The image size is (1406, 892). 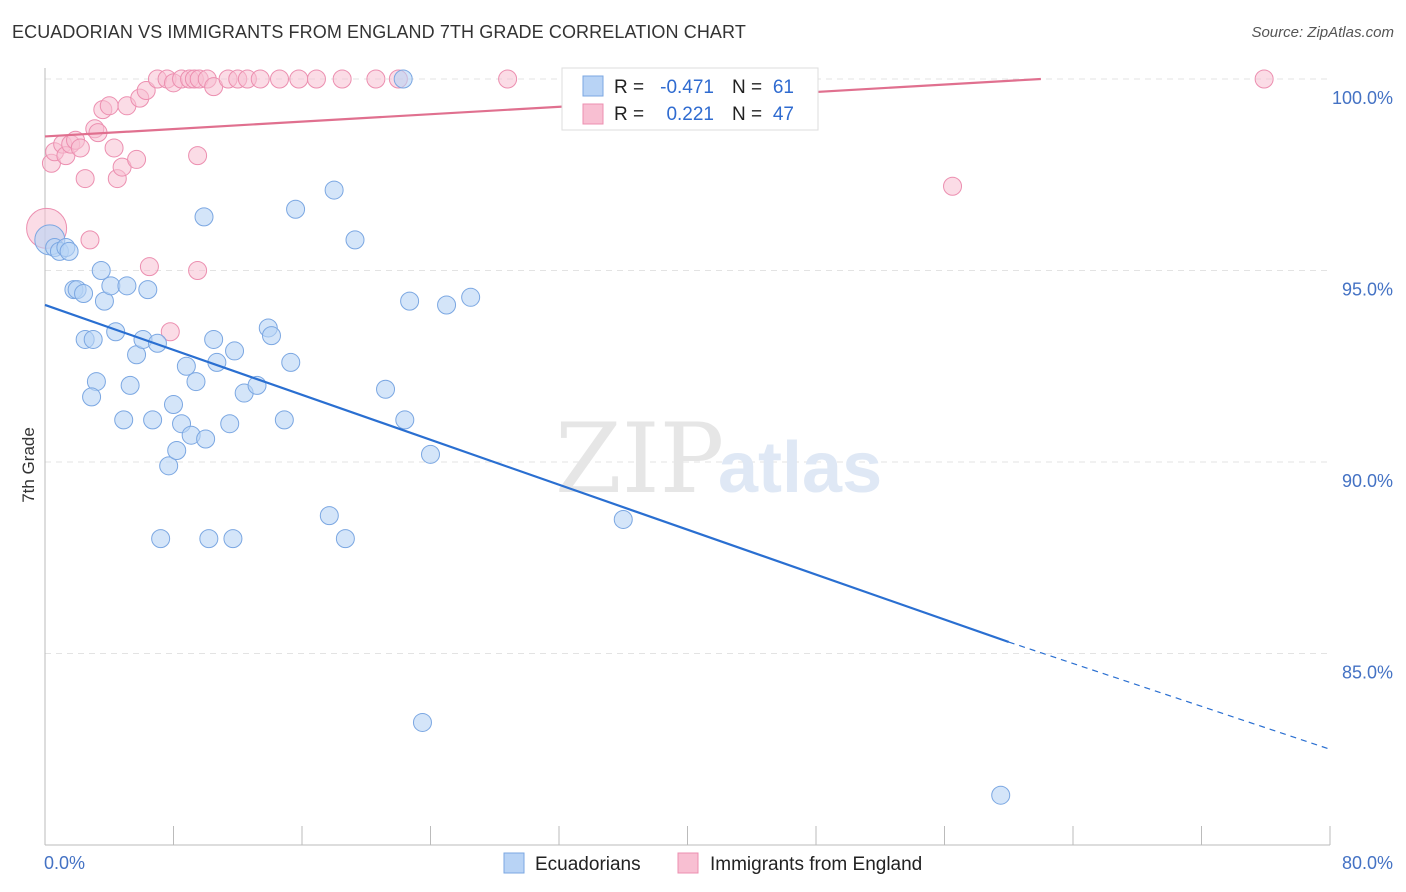 What do you see at coordinates (783, 114) in the screenshot?
I see `legend-n-value-2: 47` at bounding box center [783, 114].